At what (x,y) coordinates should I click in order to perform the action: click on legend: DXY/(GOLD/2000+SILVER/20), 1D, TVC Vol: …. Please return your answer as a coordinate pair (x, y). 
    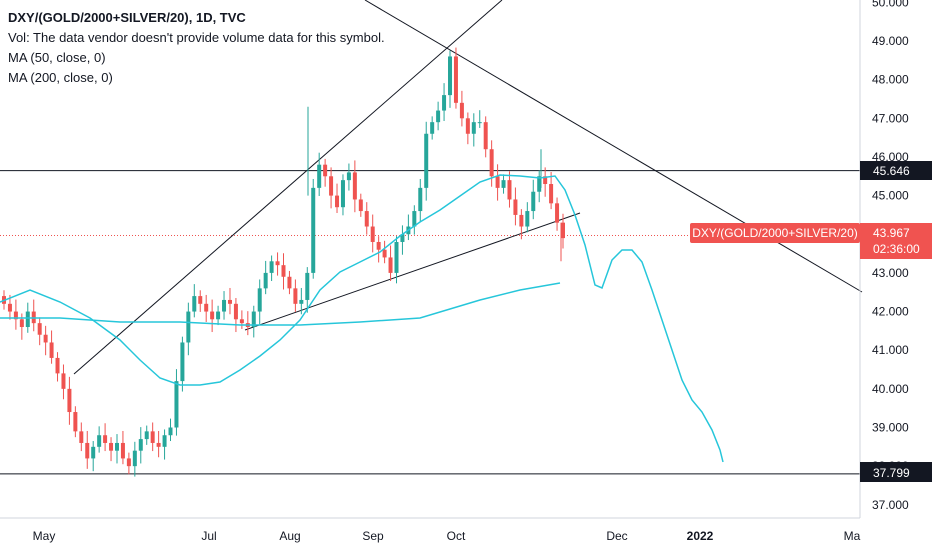
    Looking at the image, I should click on (196, 48).